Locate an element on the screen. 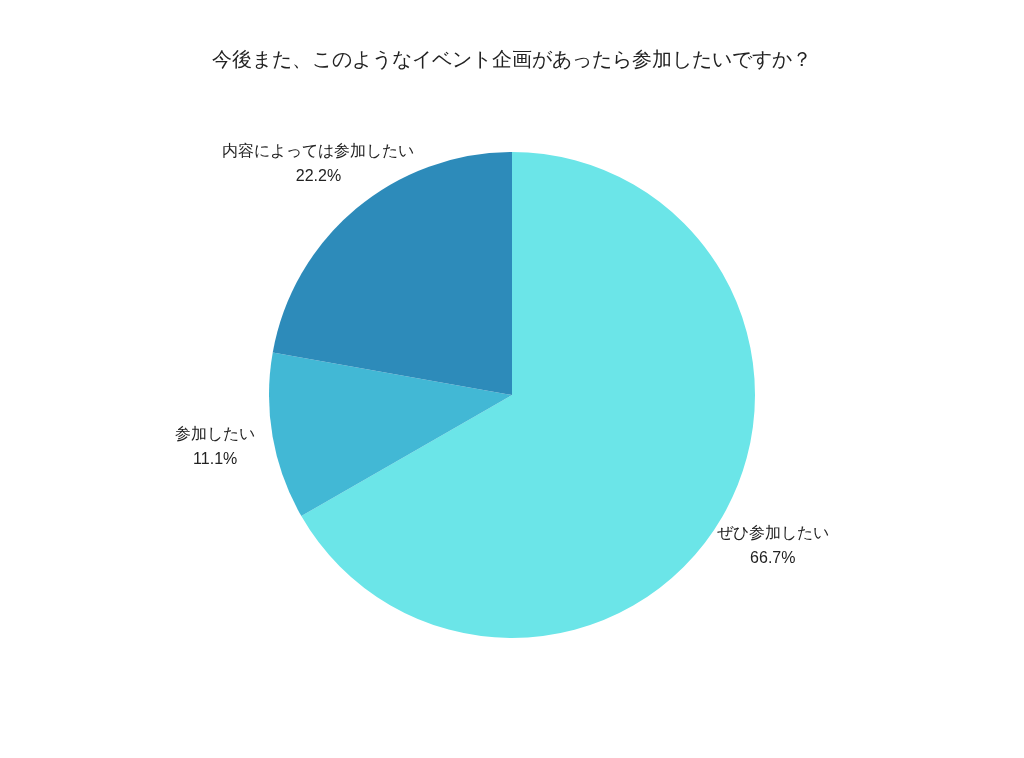 The height and width of the screenshot is (758, 1024). slice-label: ぜひ参加したい is located at coordinates (772, 533).